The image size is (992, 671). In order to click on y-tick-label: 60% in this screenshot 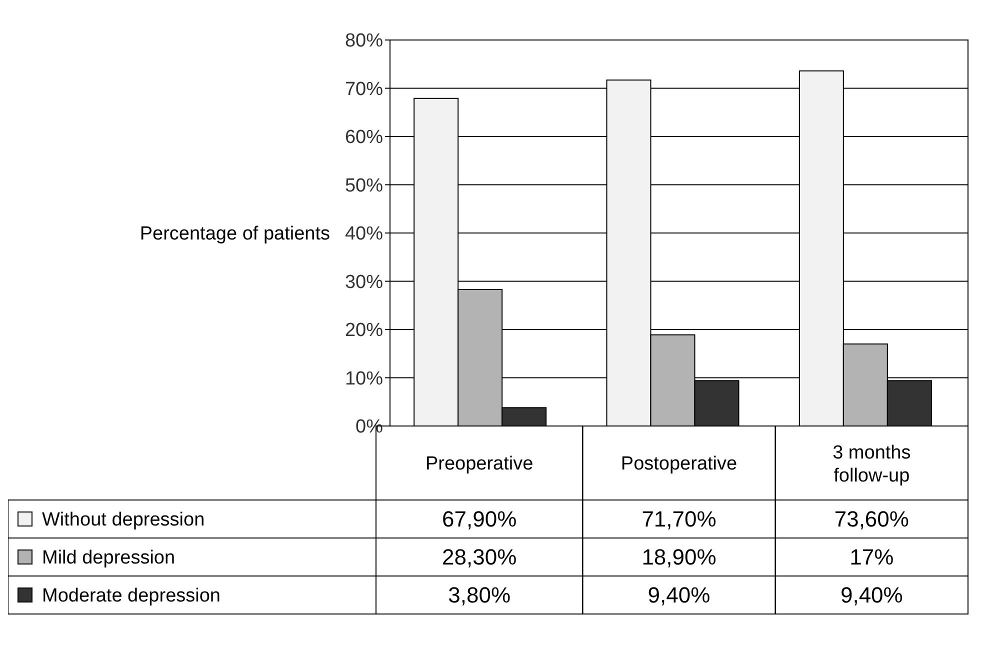, I will do `click(364, 137)`.